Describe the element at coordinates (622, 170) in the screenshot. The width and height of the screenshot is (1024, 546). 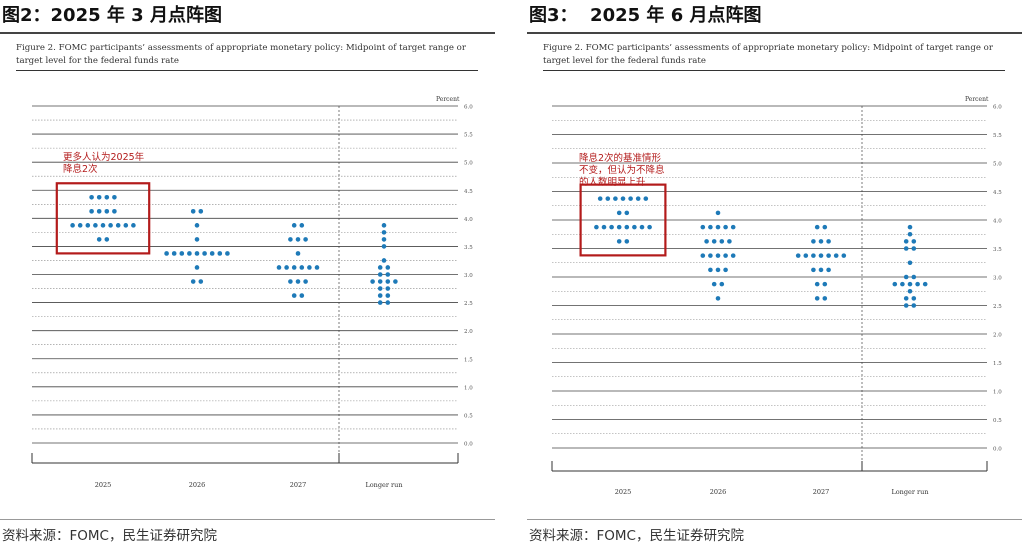
I see `annotation-line: 不变，但认为不降息` at that location.